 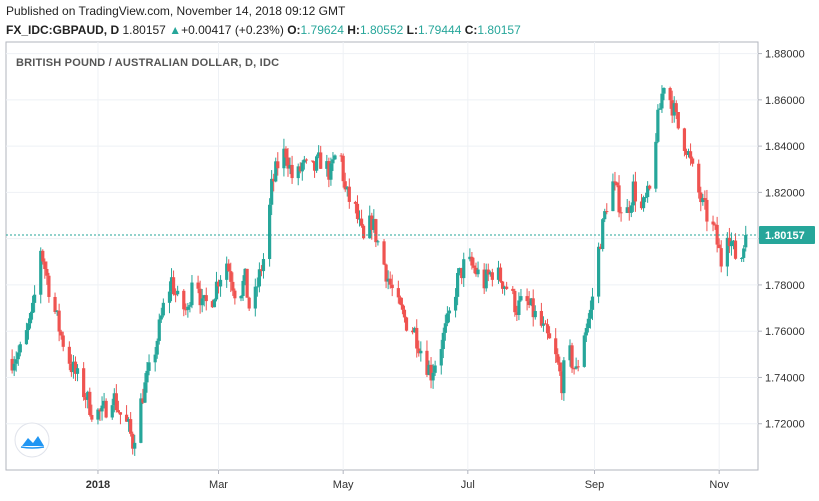 I want to click on y-tick-label: 1.72000, so click(x=785, y=425).